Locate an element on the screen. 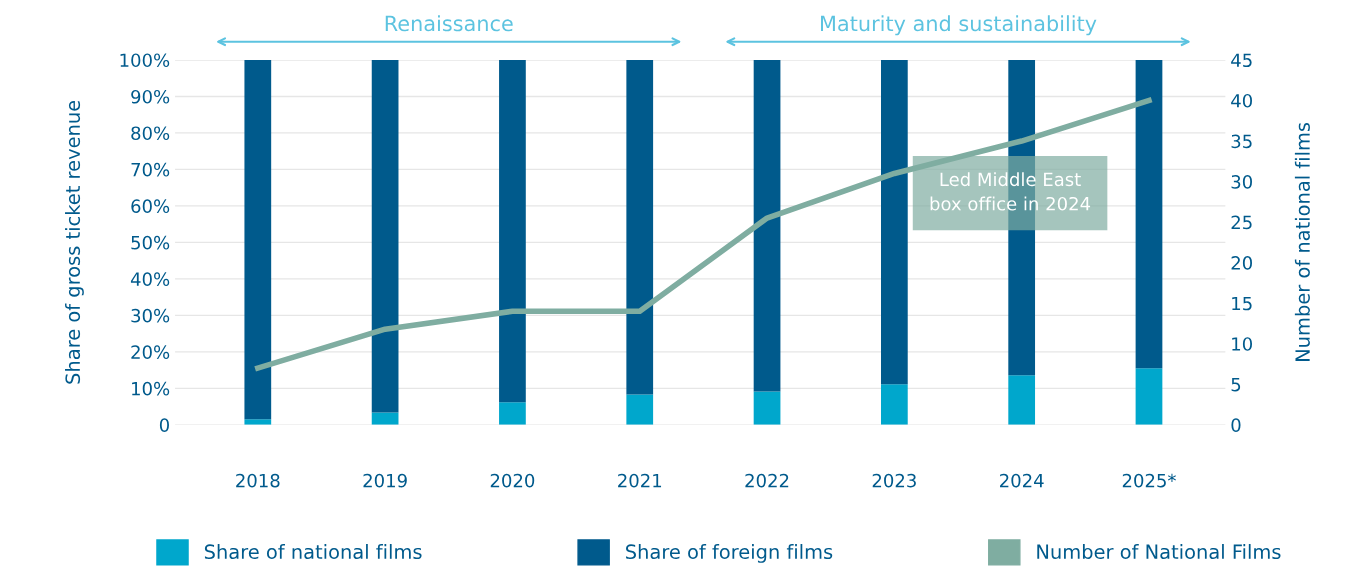 The image size is (1357, 571). text: Maturity and sustainability is located at coordinates (959, 25).